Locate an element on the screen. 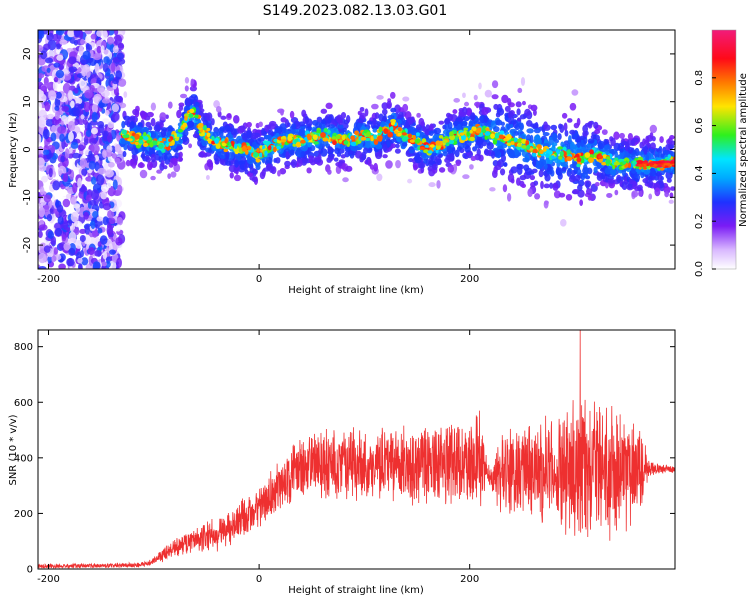 The height and width of the screenshot is (600, 750). colorbar-tick-label: 0.2 is located at coordinates (699, 221).